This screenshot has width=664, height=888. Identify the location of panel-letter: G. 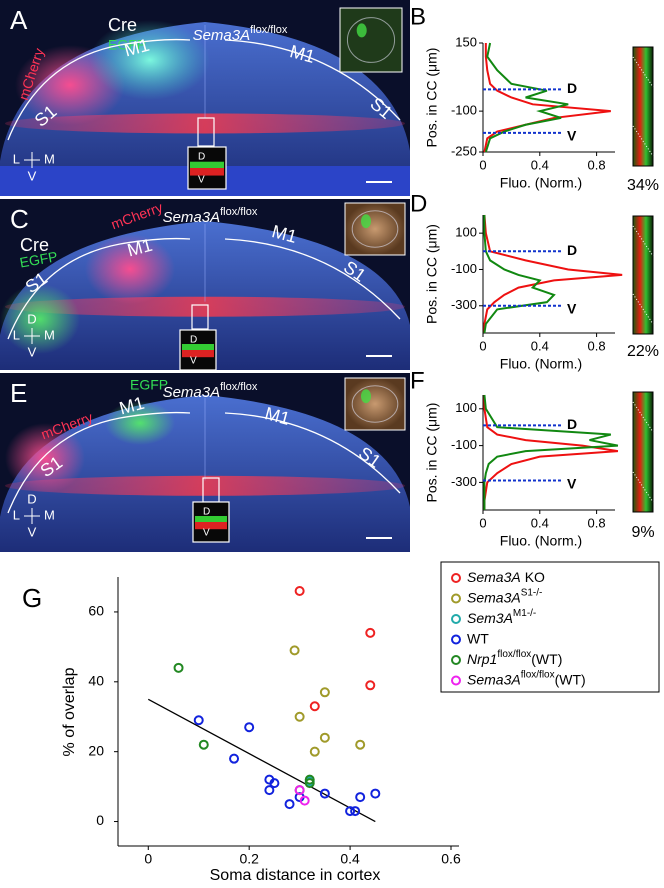
(32, 598).